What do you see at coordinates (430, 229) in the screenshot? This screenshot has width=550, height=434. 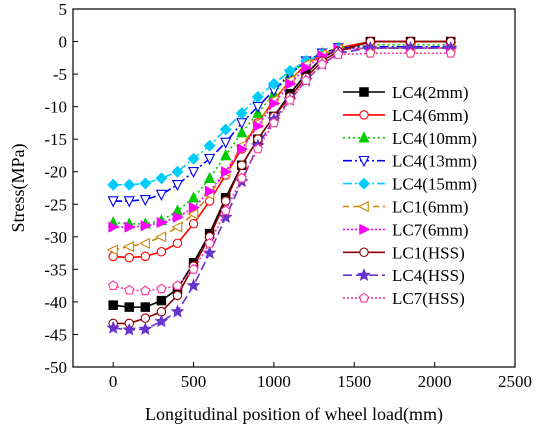 I see `legend-label: LC7(6mm)` at bounding box center [430, 229].